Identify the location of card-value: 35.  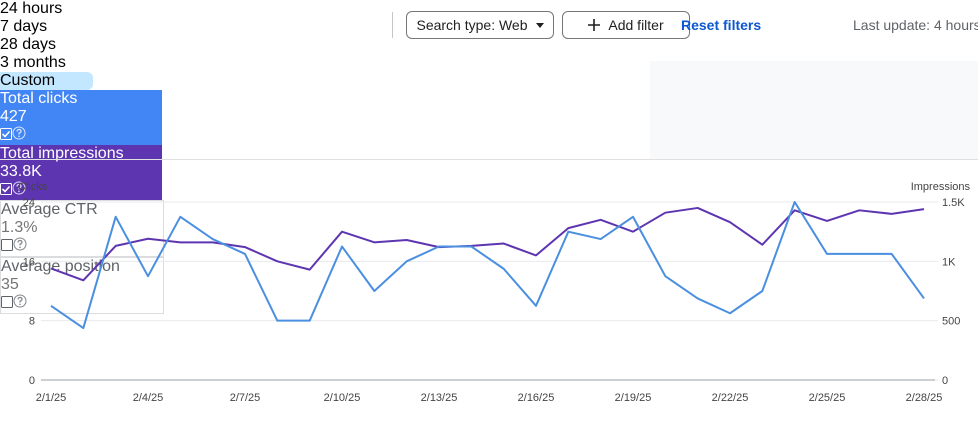
(10, 284).